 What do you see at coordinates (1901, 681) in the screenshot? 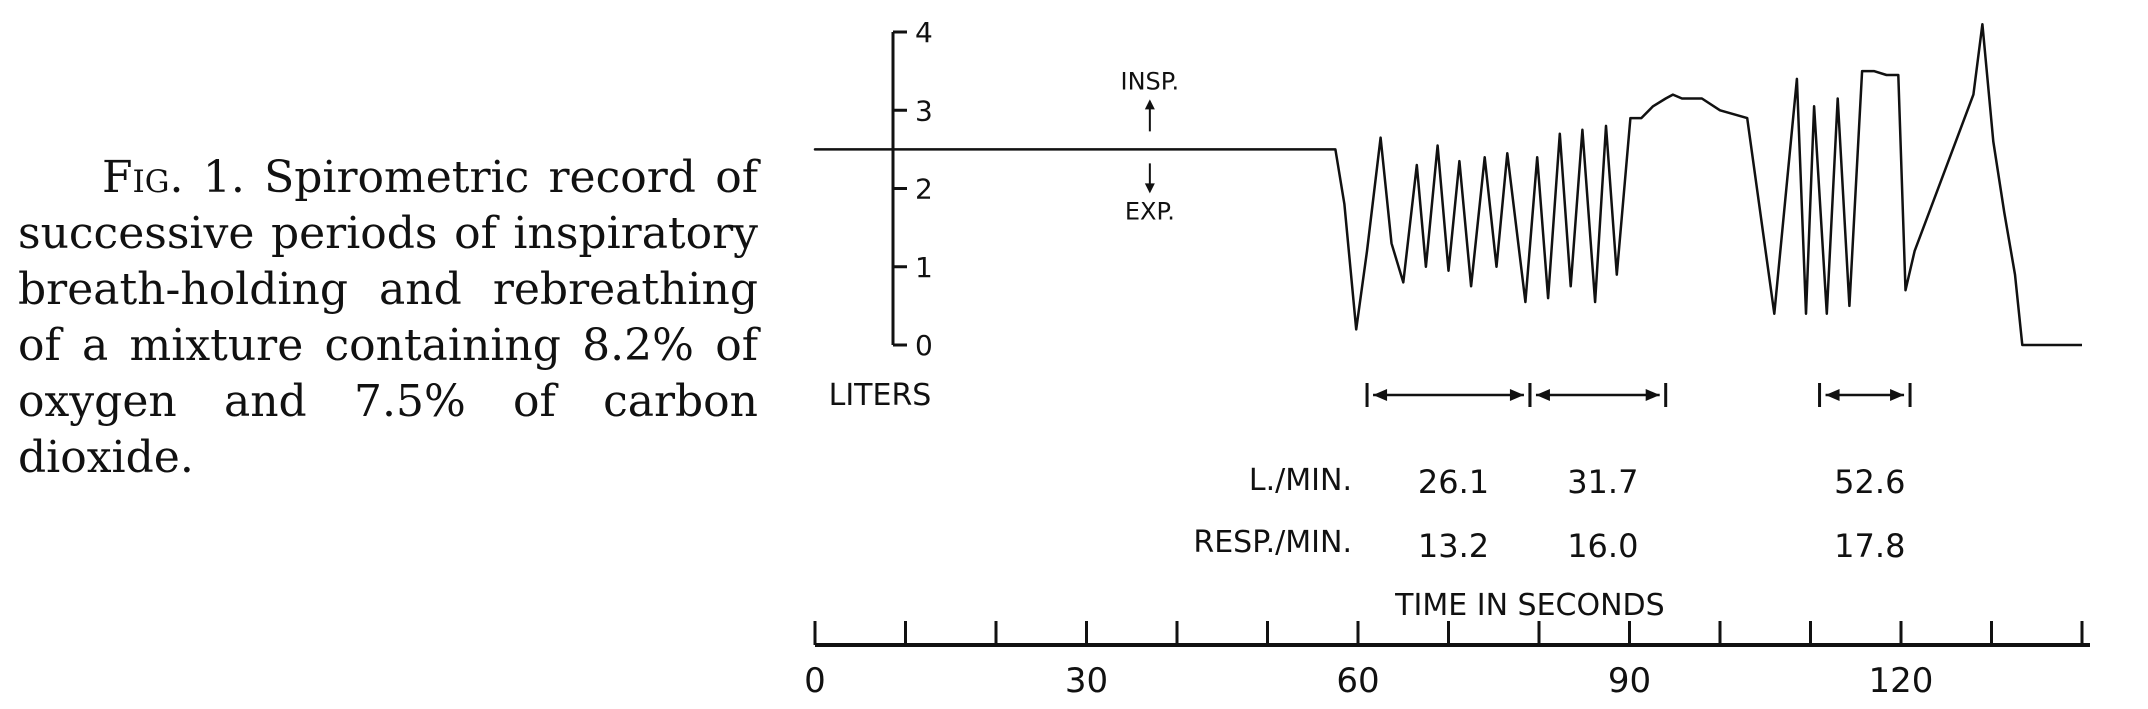
I see `x-tick-label: 120` at bounding box center [1901, 681].